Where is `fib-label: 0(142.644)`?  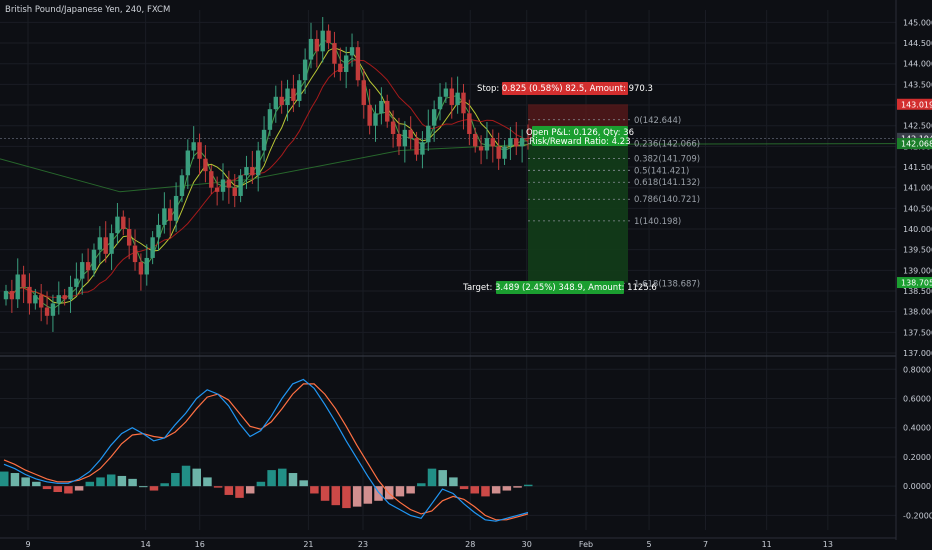 fib-label: 0(142.644) is located at coordinates (657, 121).